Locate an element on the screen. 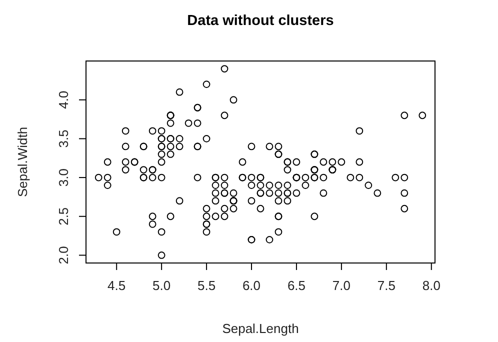 This screenshot has height=342, width=498. x-tick-label: 7.0 is located at coordinates (341, 285).